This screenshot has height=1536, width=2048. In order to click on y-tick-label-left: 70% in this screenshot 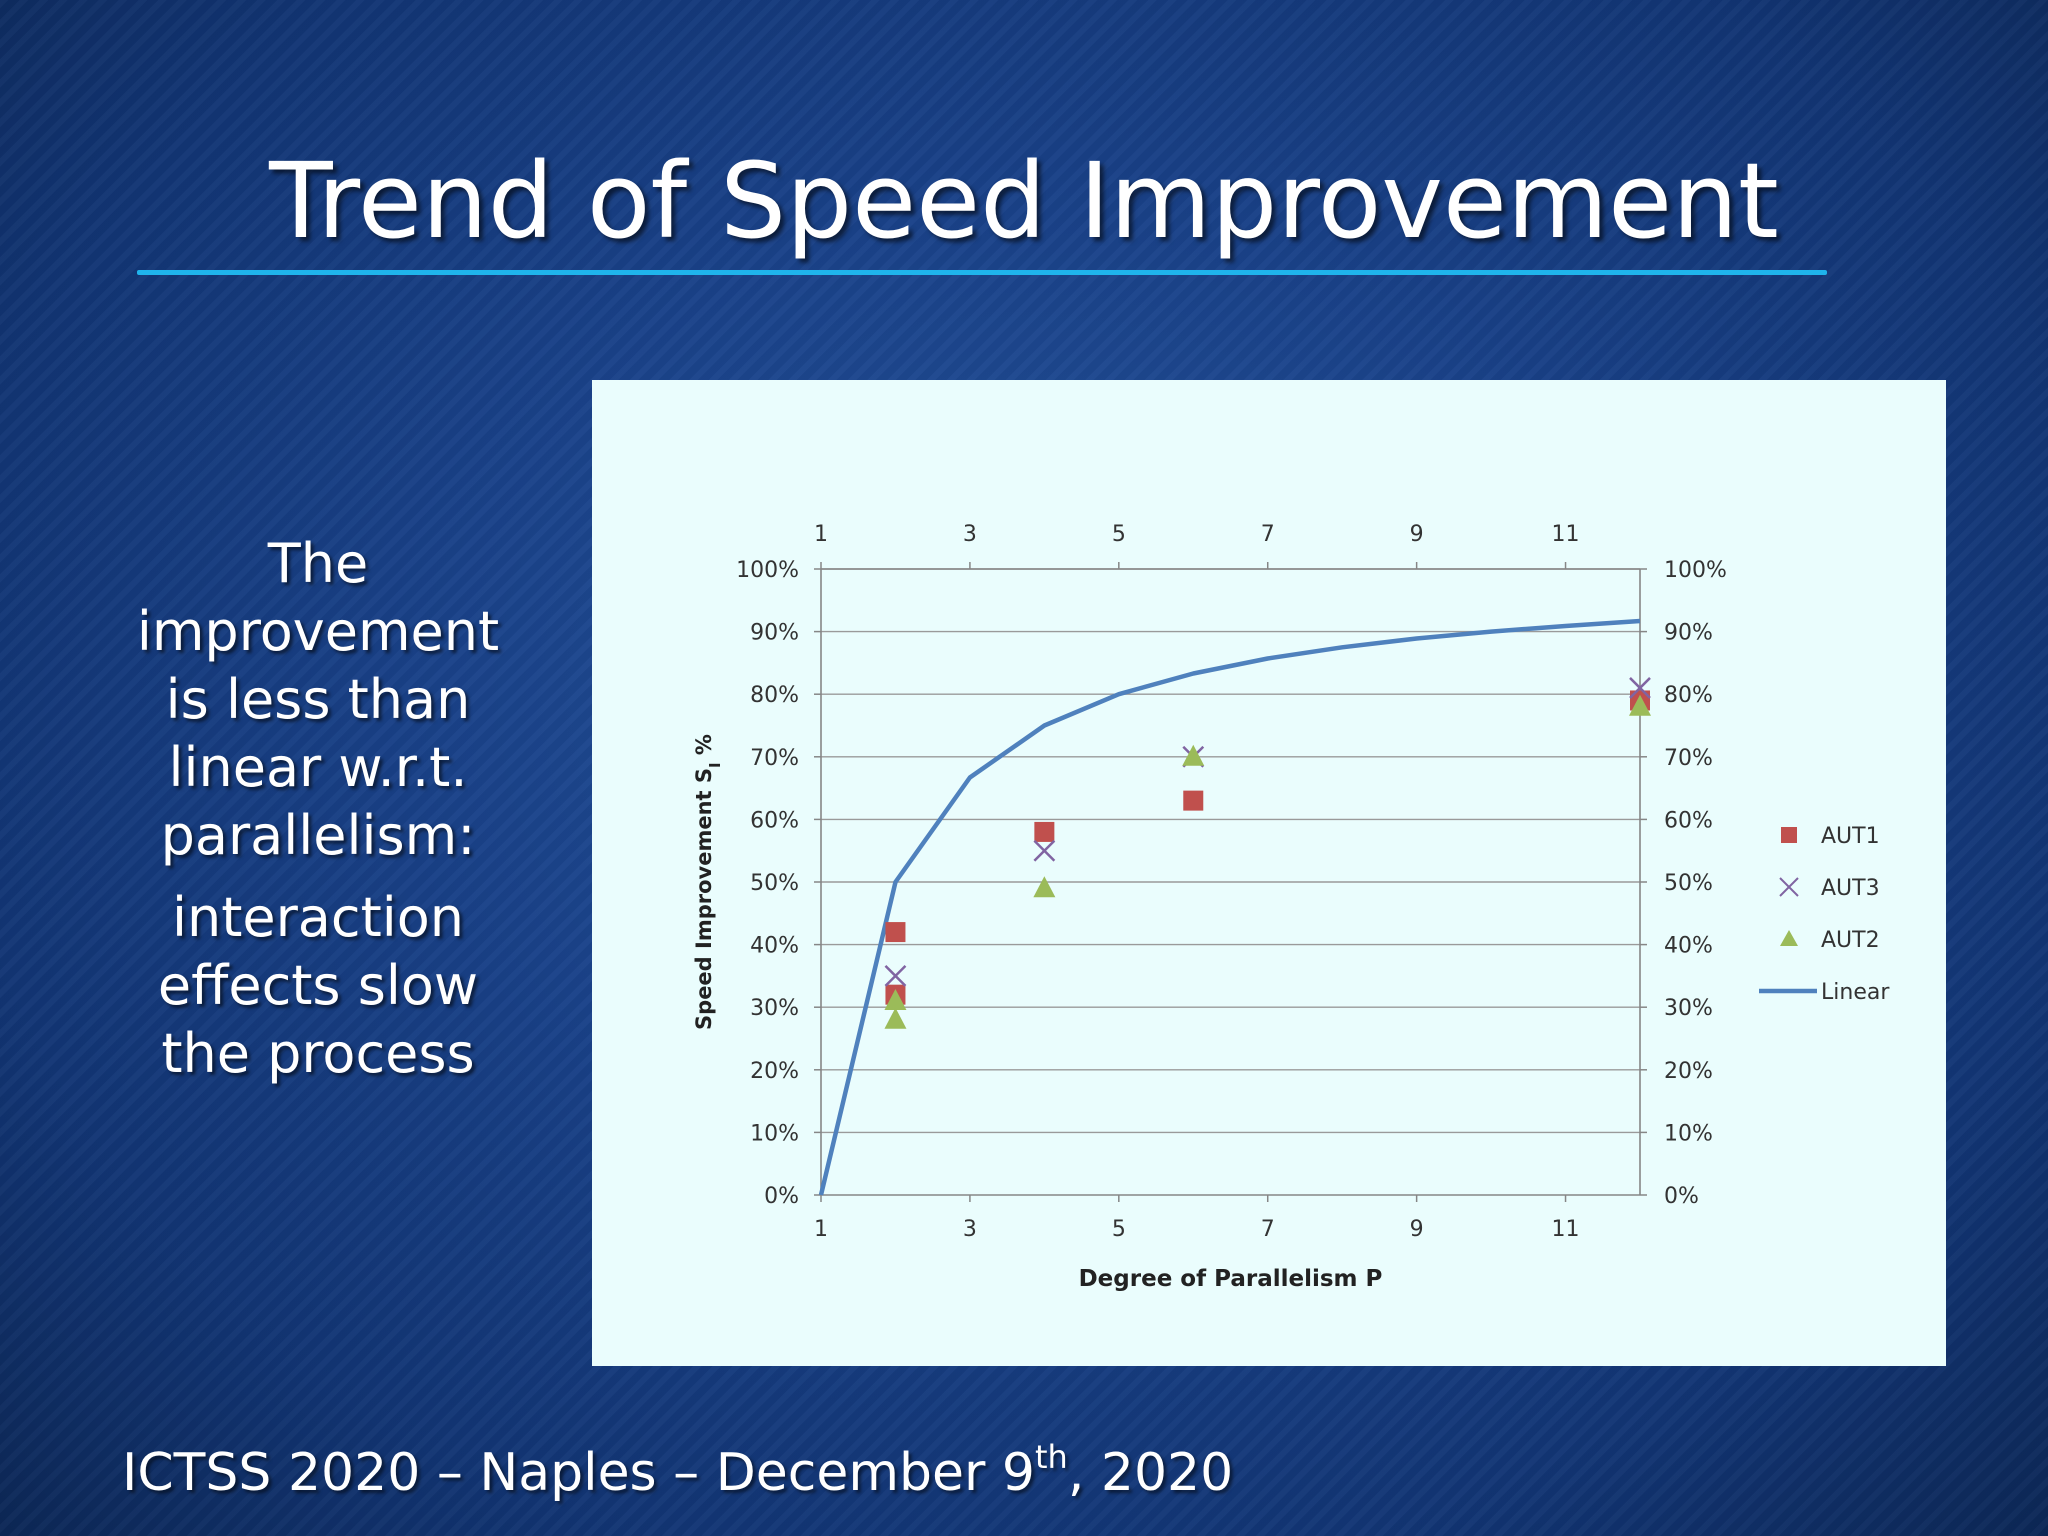, I will do `click(774, 758)`.